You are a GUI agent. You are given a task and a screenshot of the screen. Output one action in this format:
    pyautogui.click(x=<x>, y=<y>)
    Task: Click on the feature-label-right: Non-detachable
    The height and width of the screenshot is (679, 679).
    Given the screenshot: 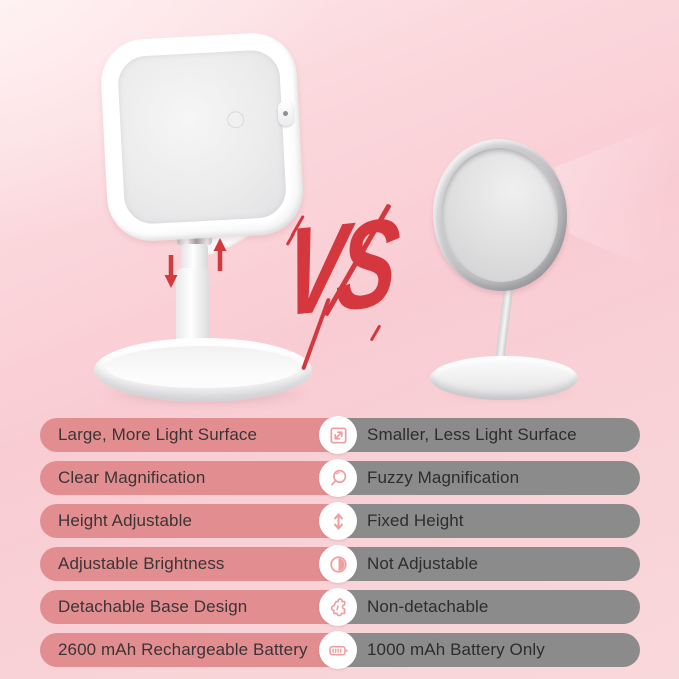 What is the action you would take?
    pyautogui.click(x=428, y=606)
    